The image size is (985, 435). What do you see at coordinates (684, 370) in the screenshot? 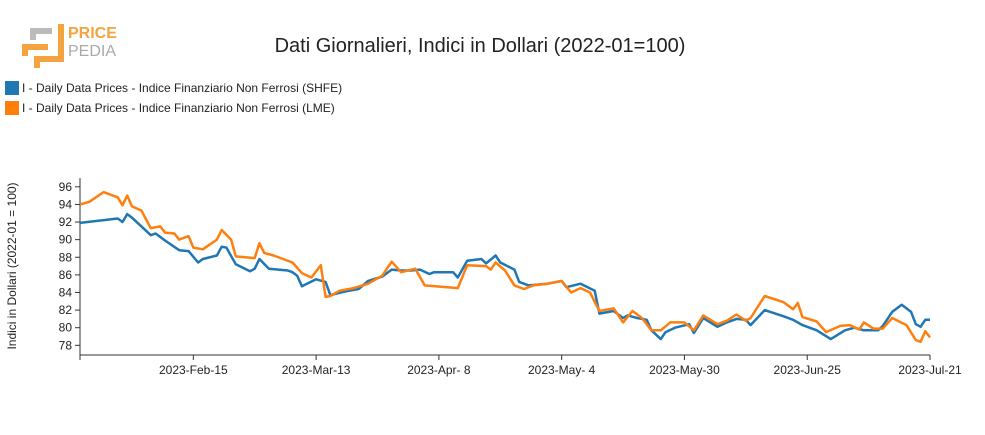
I see `x-tick-label: 2023-May-30` at bounding box center [684, 370].